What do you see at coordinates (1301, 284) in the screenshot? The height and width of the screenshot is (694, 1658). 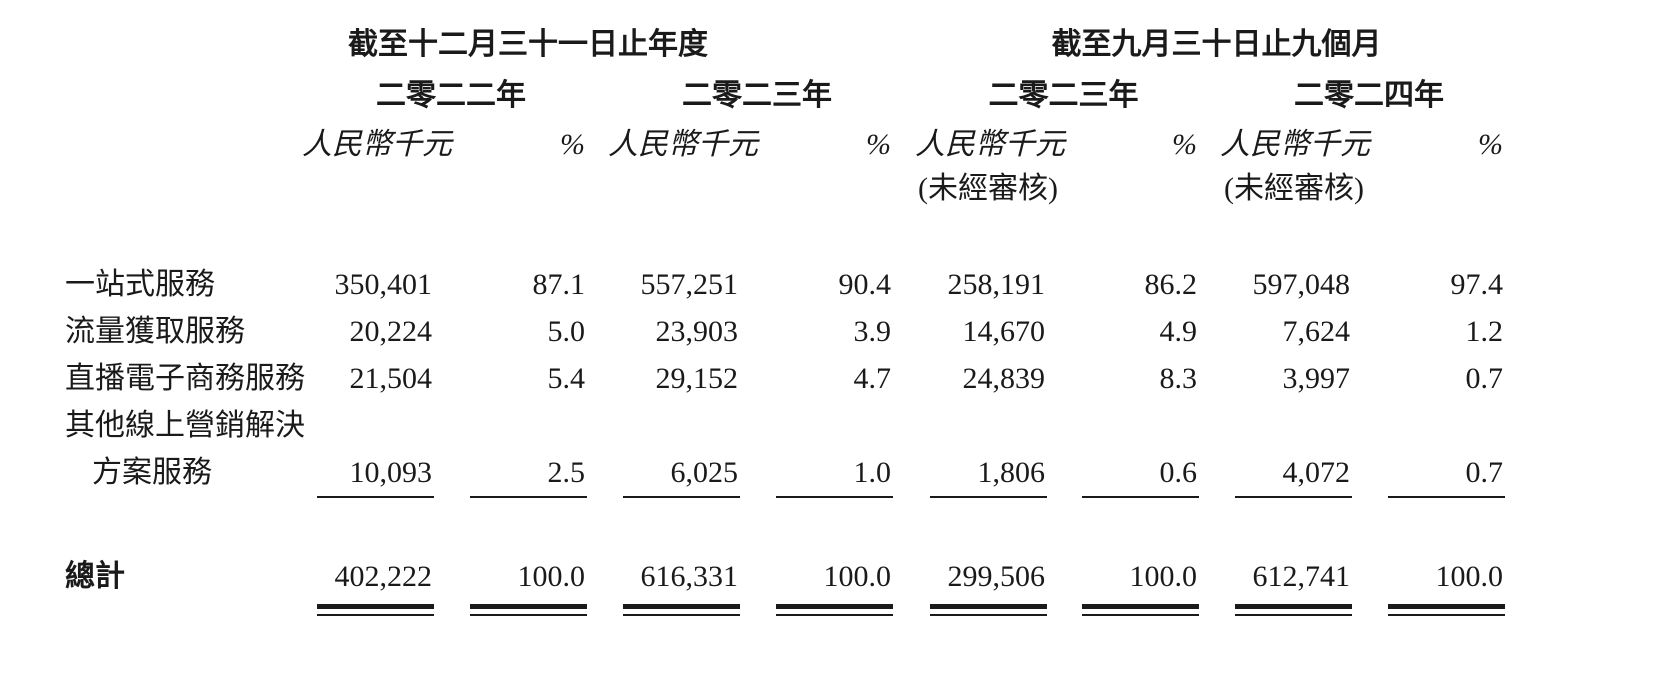 I see `cell-value: 597,048` at bounding box center [1301, 284].